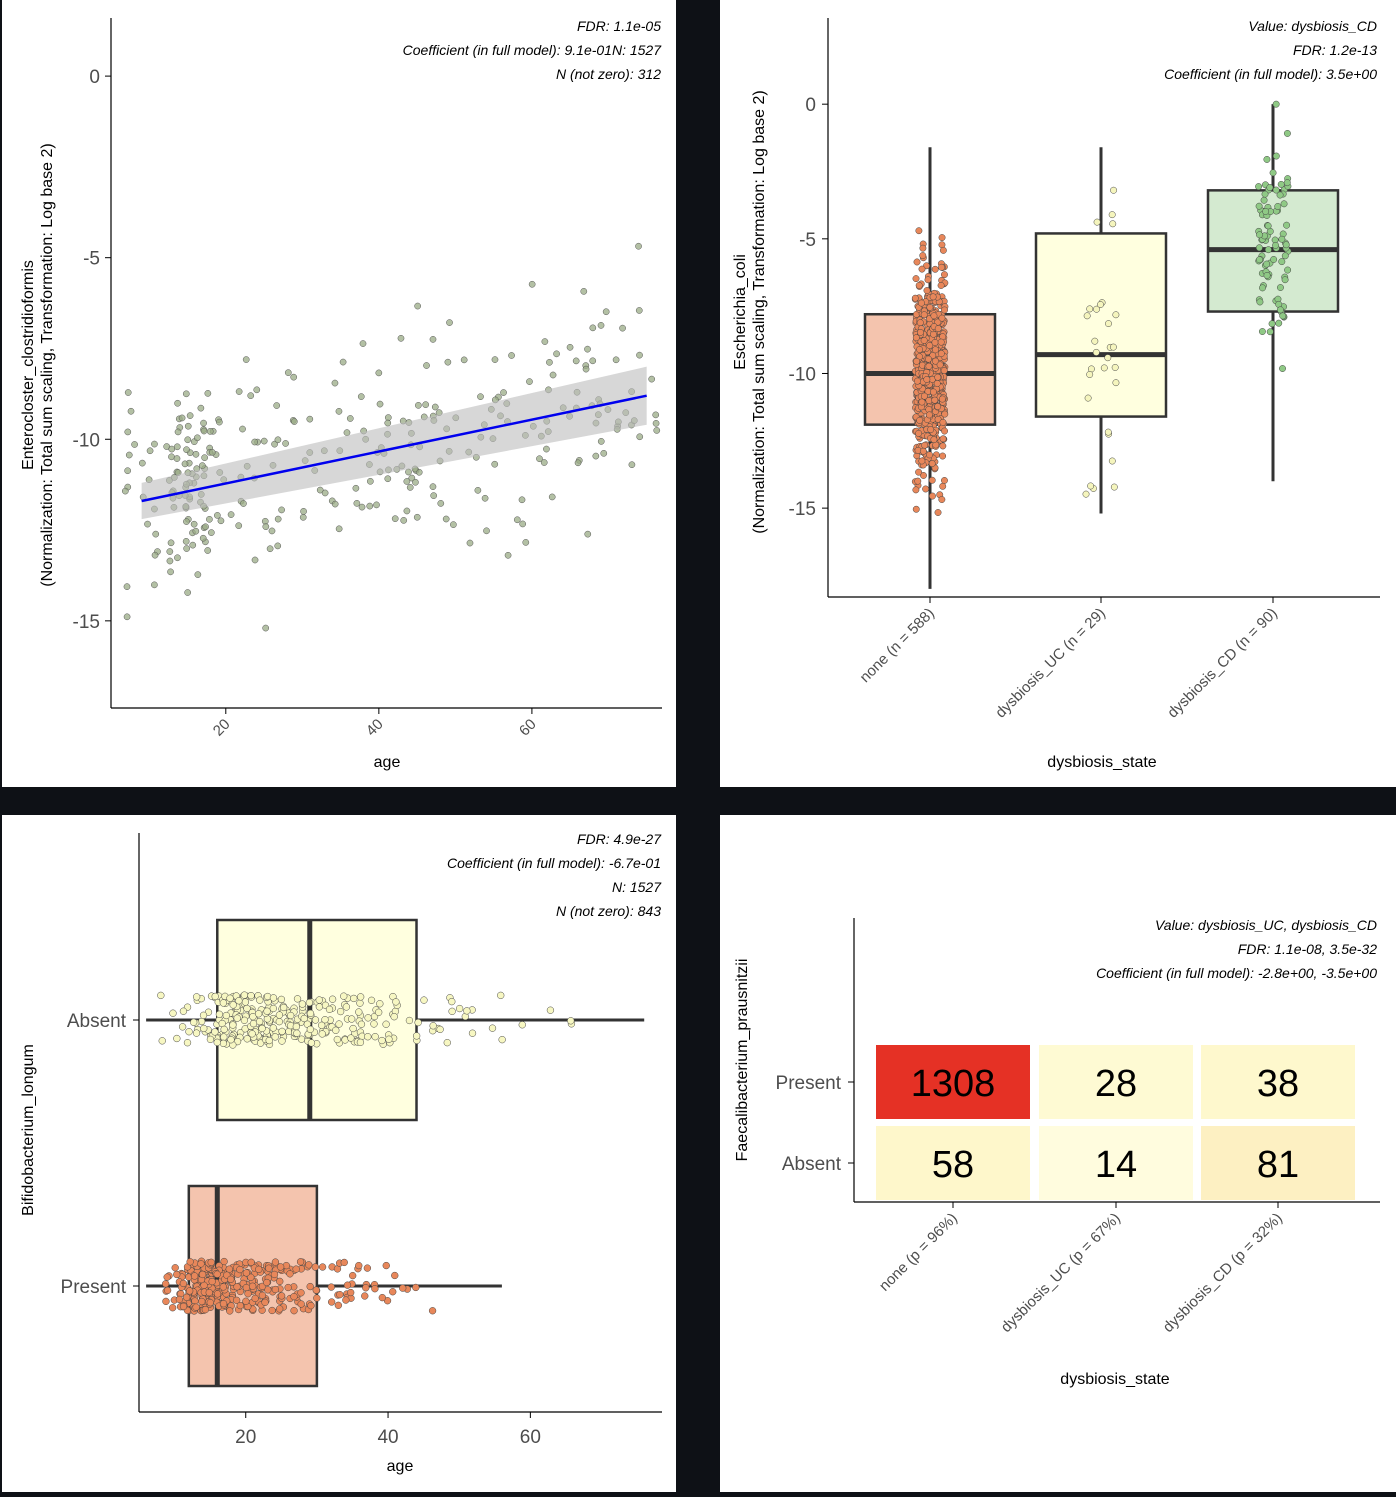 The height and width of the screenshot is (1497, 1396). What do you see at coordinates (740, 312) in the screenshot?
I see `y-axis-title: Escherichia_coli` at bounding box center [740, 312].